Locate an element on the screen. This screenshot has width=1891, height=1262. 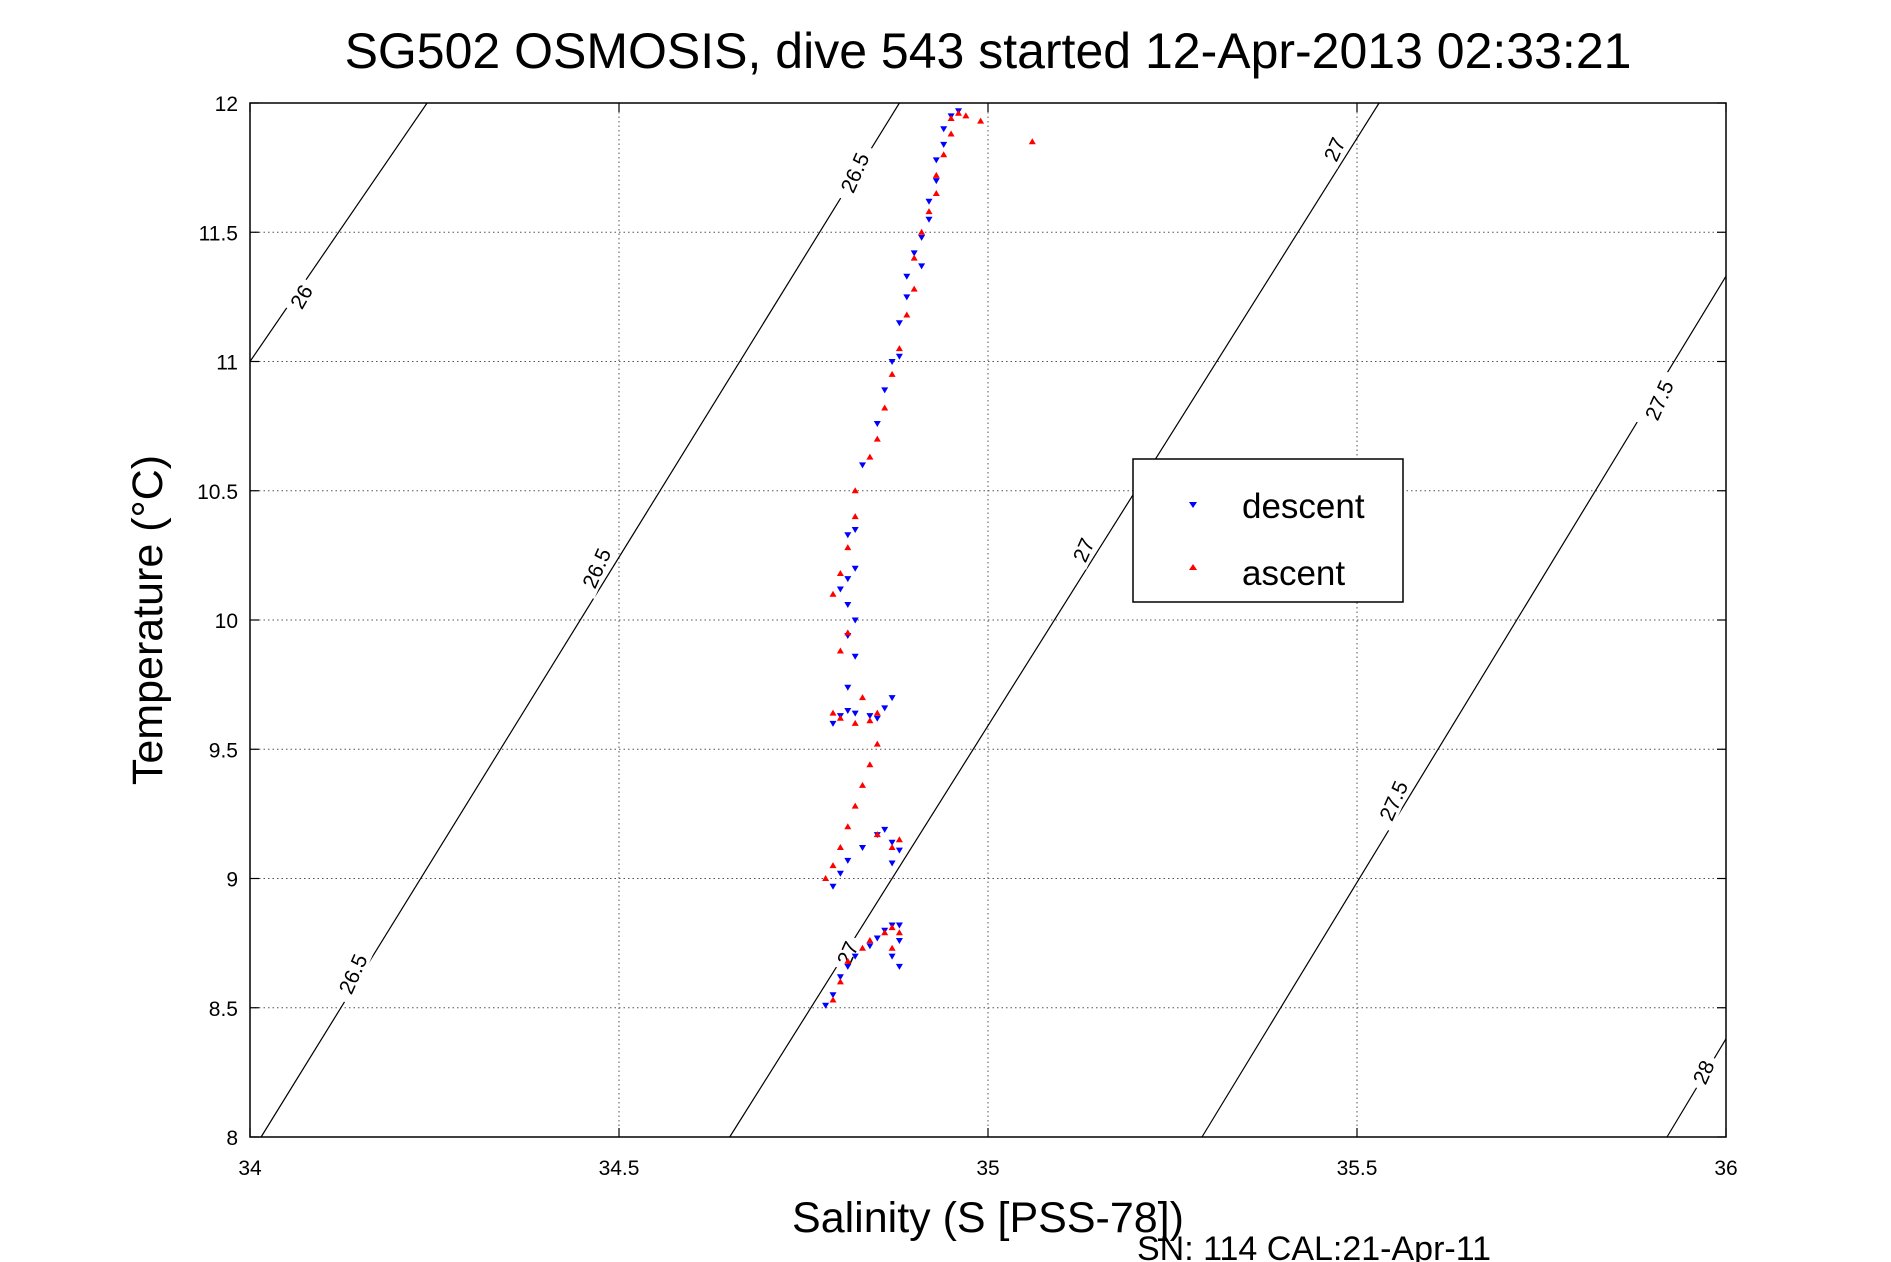
legend-label-descent: descent is located at coordinates (1303, 506).